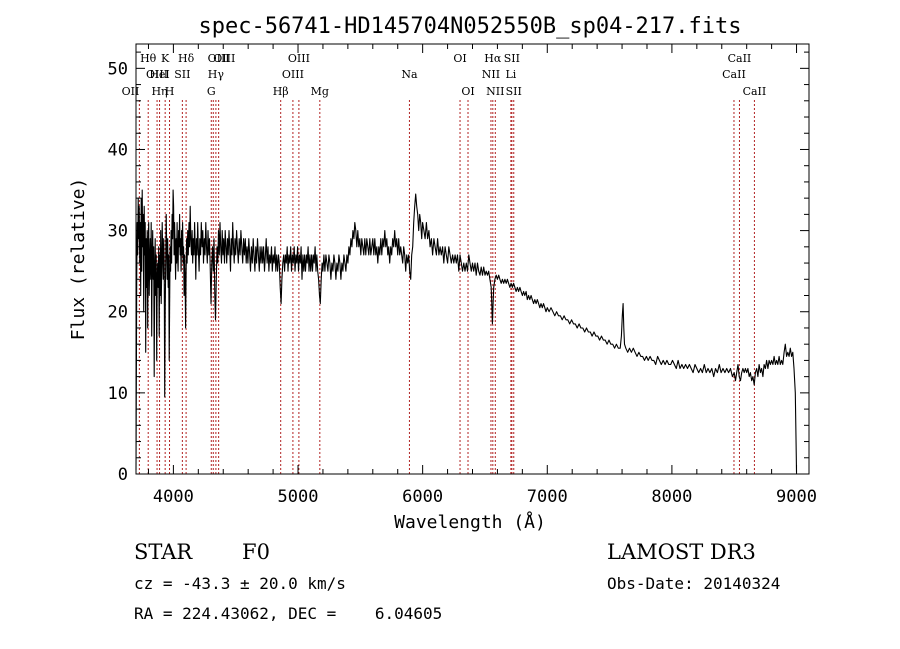  What do you see at coordinates (681, 552) in the screenshot?
I see `survey-name: LAMOST DR3` at bounding box center [681, 552].